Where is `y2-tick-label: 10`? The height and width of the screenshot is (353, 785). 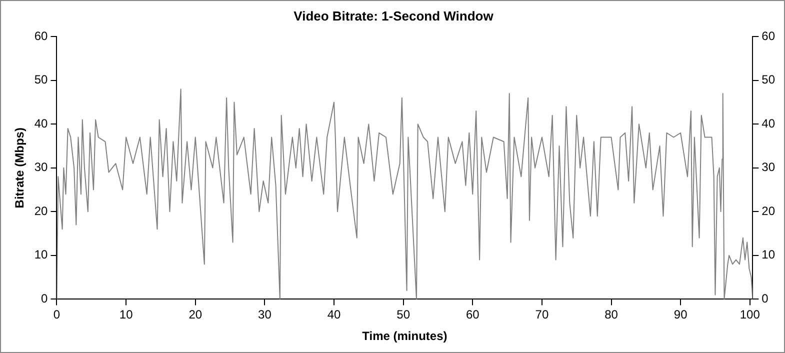
y2-tick-label: 10 is located at coordinates (769, 255).